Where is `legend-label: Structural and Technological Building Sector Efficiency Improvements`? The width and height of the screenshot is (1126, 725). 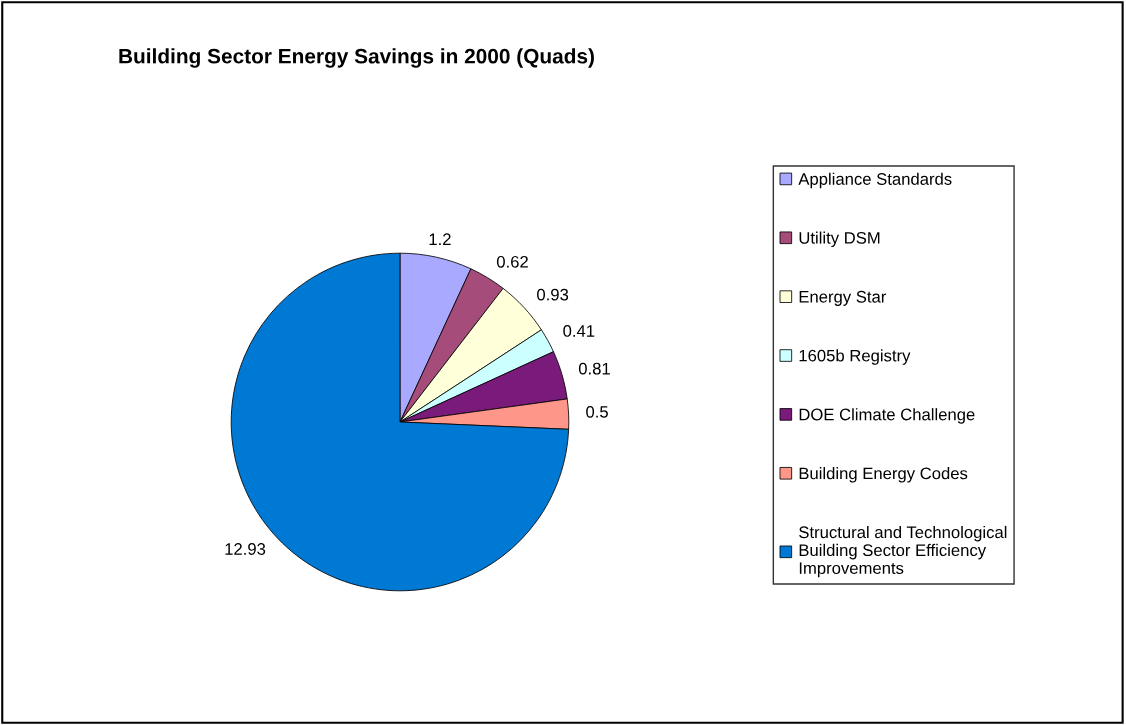
legend-label: Structural and Technological Building Sector Efficiency Improvements is located at coordinates (903, 551).